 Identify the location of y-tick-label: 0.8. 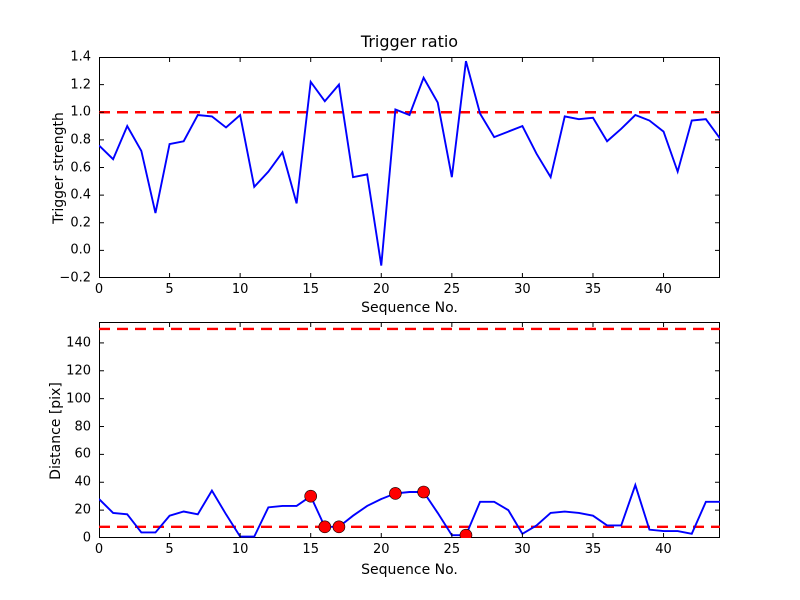
(80, 140).